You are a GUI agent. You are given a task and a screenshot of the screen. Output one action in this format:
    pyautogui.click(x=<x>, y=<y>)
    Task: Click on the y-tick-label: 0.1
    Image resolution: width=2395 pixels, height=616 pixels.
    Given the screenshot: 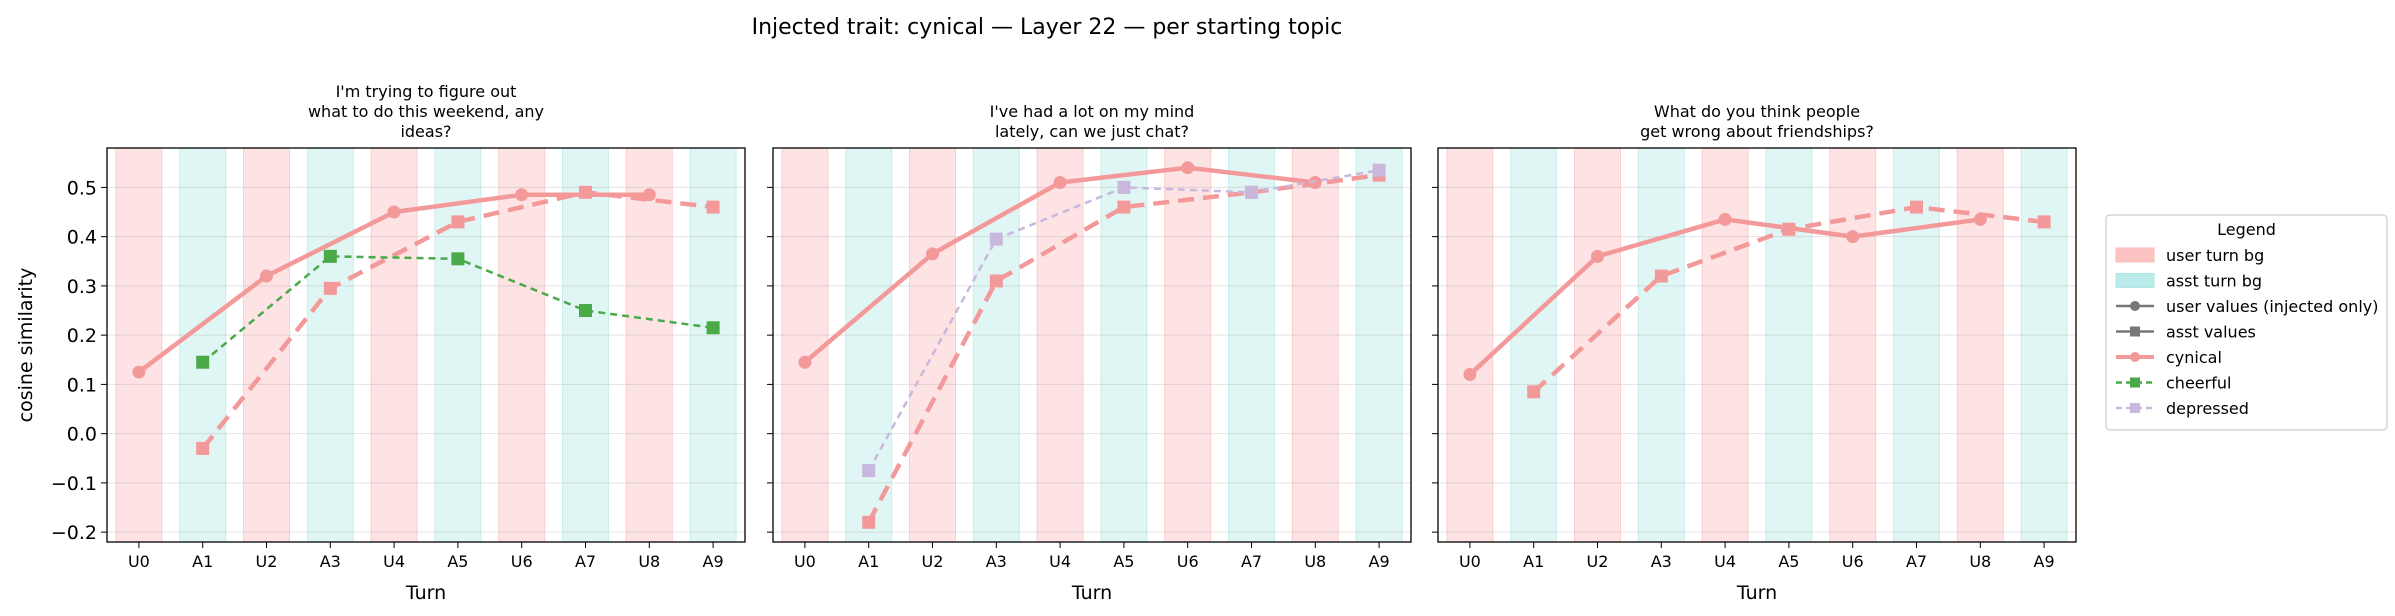 What is the action you would take?
    pyautogui.click(x=82, y=385)
    